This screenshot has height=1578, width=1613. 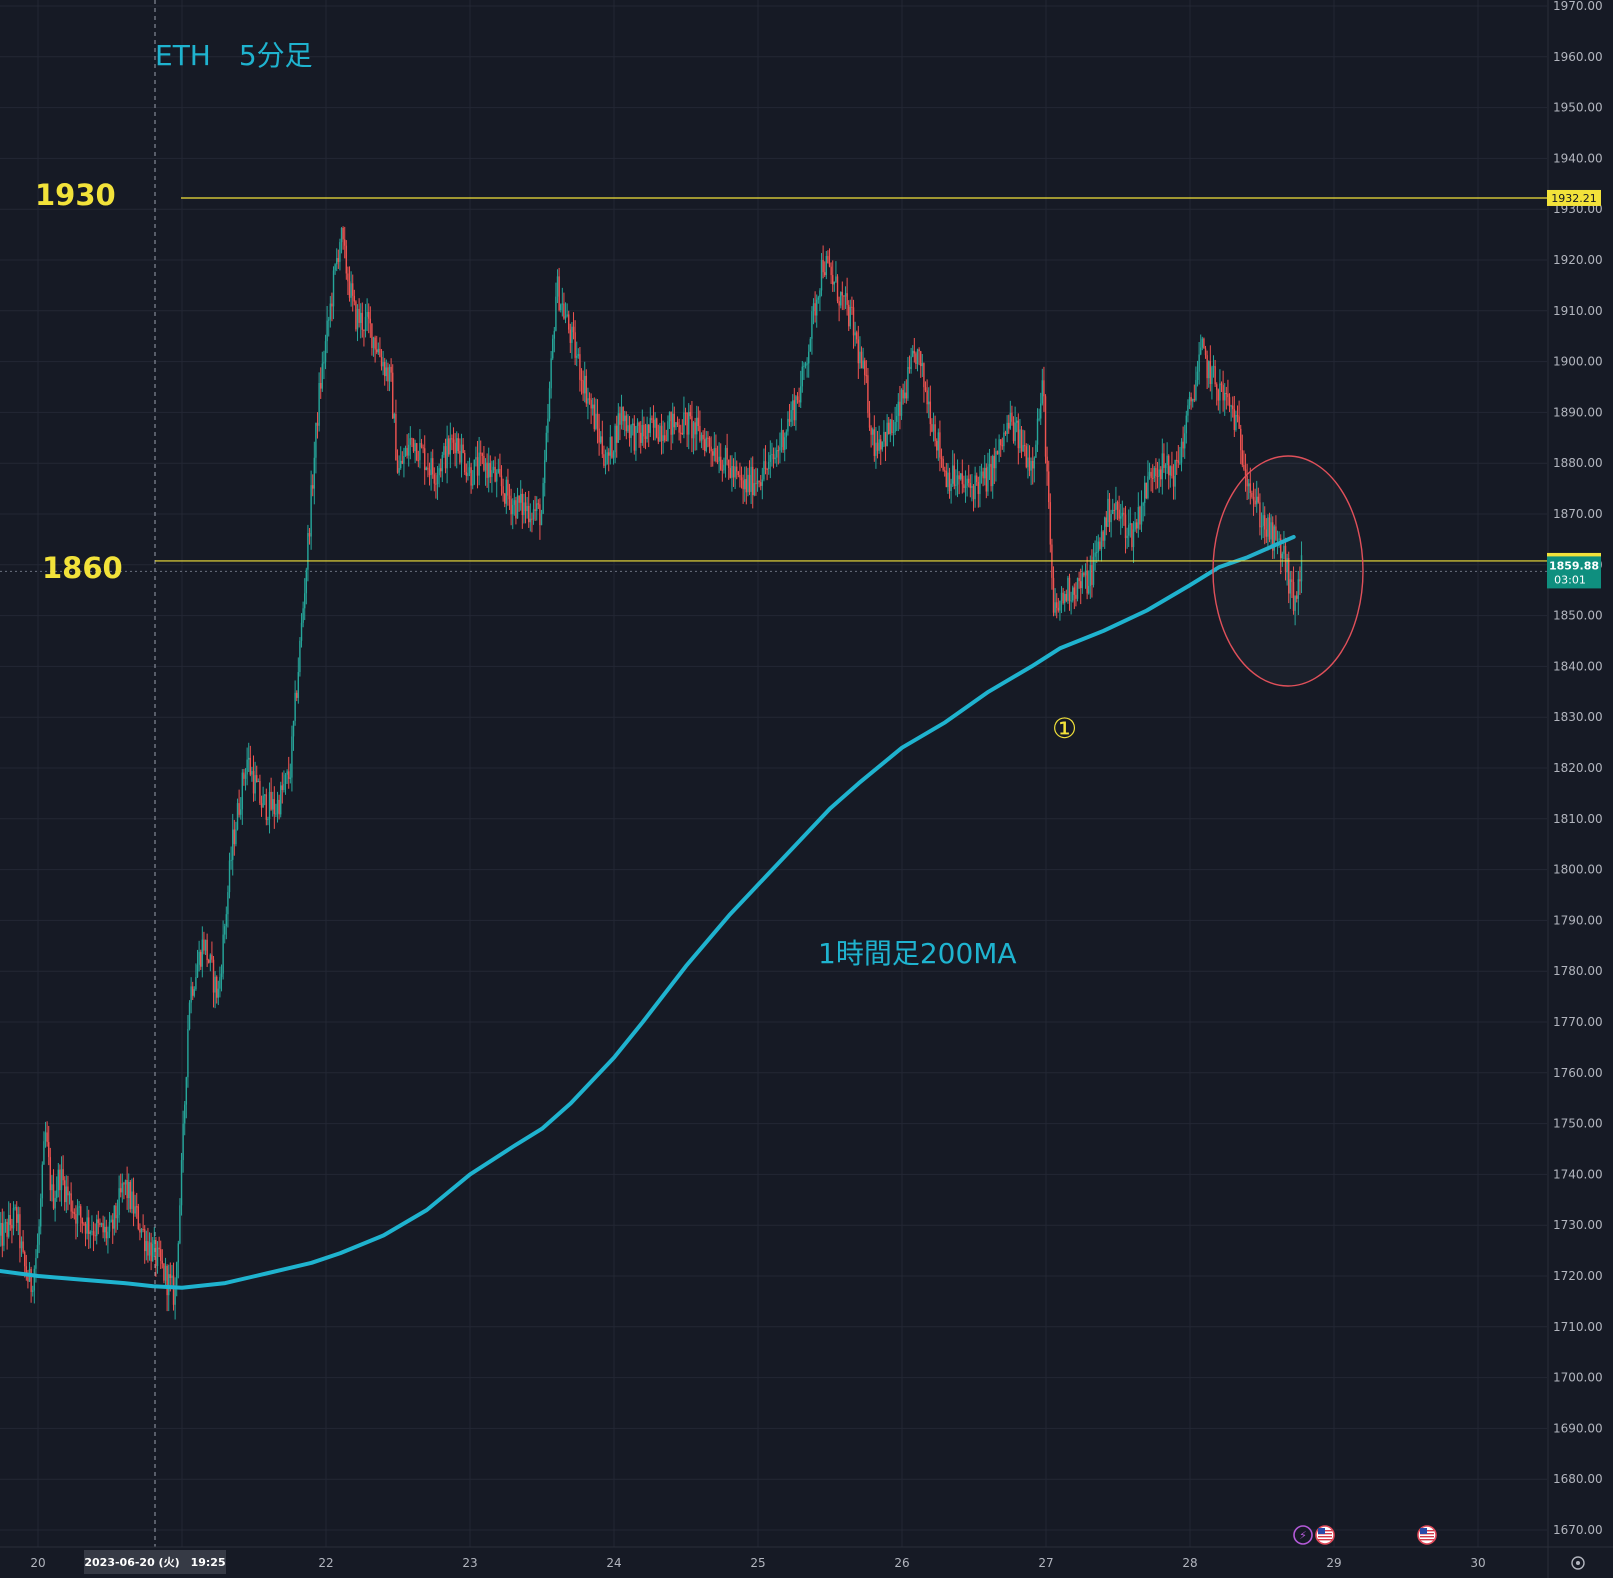 I want to click on settings-gear-icon, so click(x=1578, y=1563).